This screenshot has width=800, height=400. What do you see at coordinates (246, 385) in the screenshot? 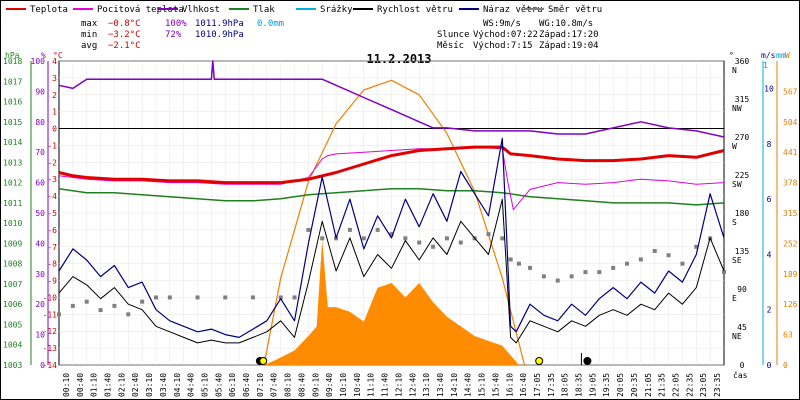
I see `axis-x-tick: 06:40` at bounding box center [246, 385].